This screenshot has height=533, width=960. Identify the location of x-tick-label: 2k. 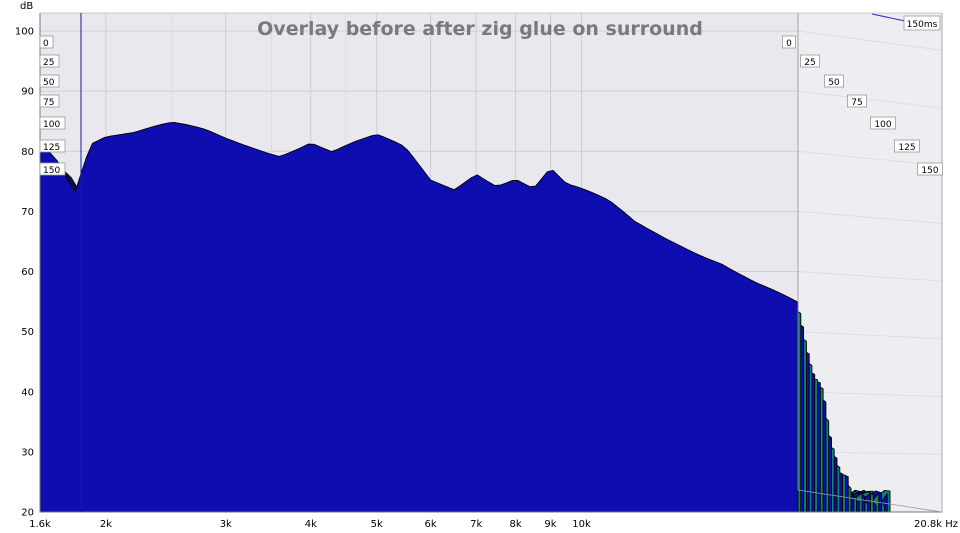
(106, 524).